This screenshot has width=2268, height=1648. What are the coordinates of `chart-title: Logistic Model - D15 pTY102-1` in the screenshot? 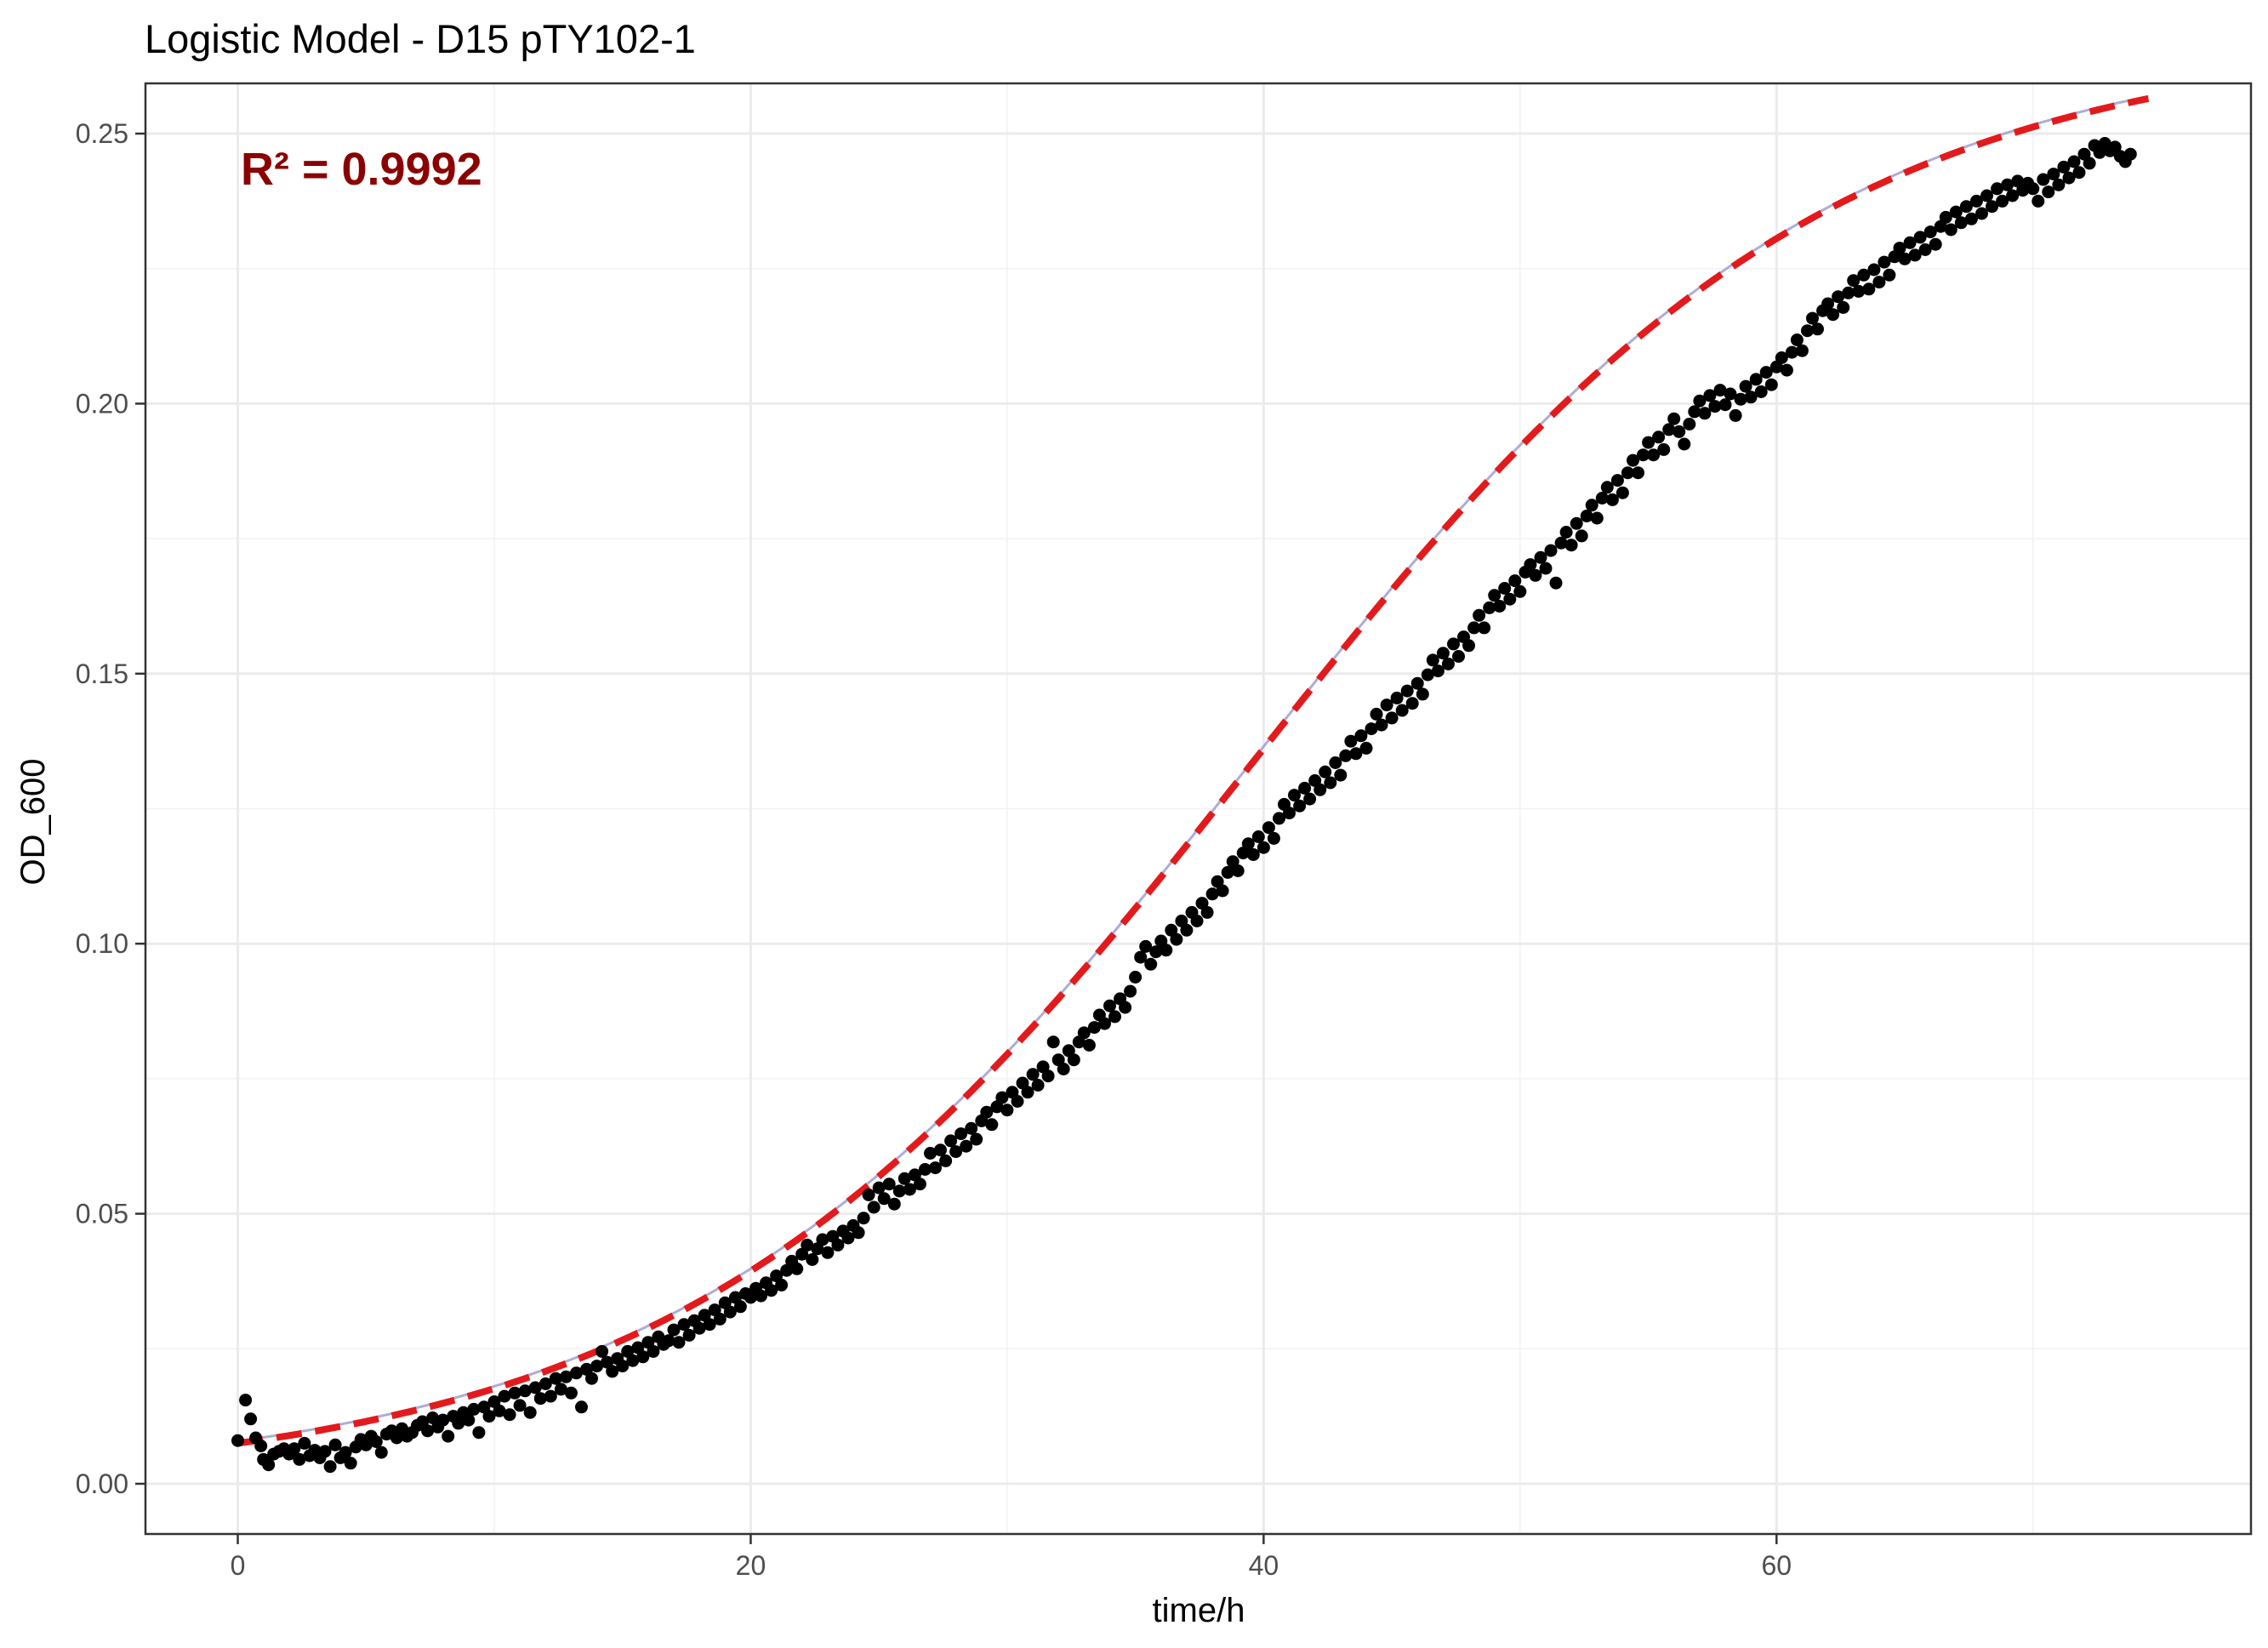 It's located at (420, 38).